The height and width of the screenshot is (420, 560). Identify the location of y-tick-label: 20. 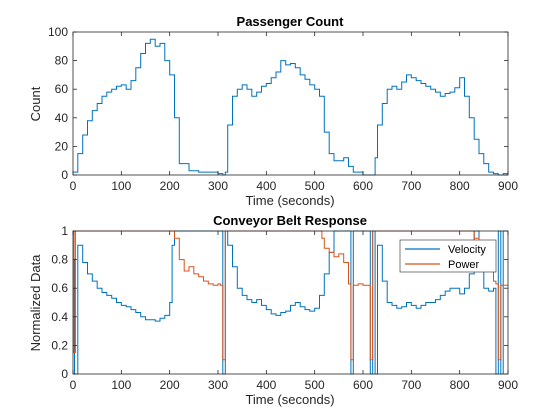
(62, 146).